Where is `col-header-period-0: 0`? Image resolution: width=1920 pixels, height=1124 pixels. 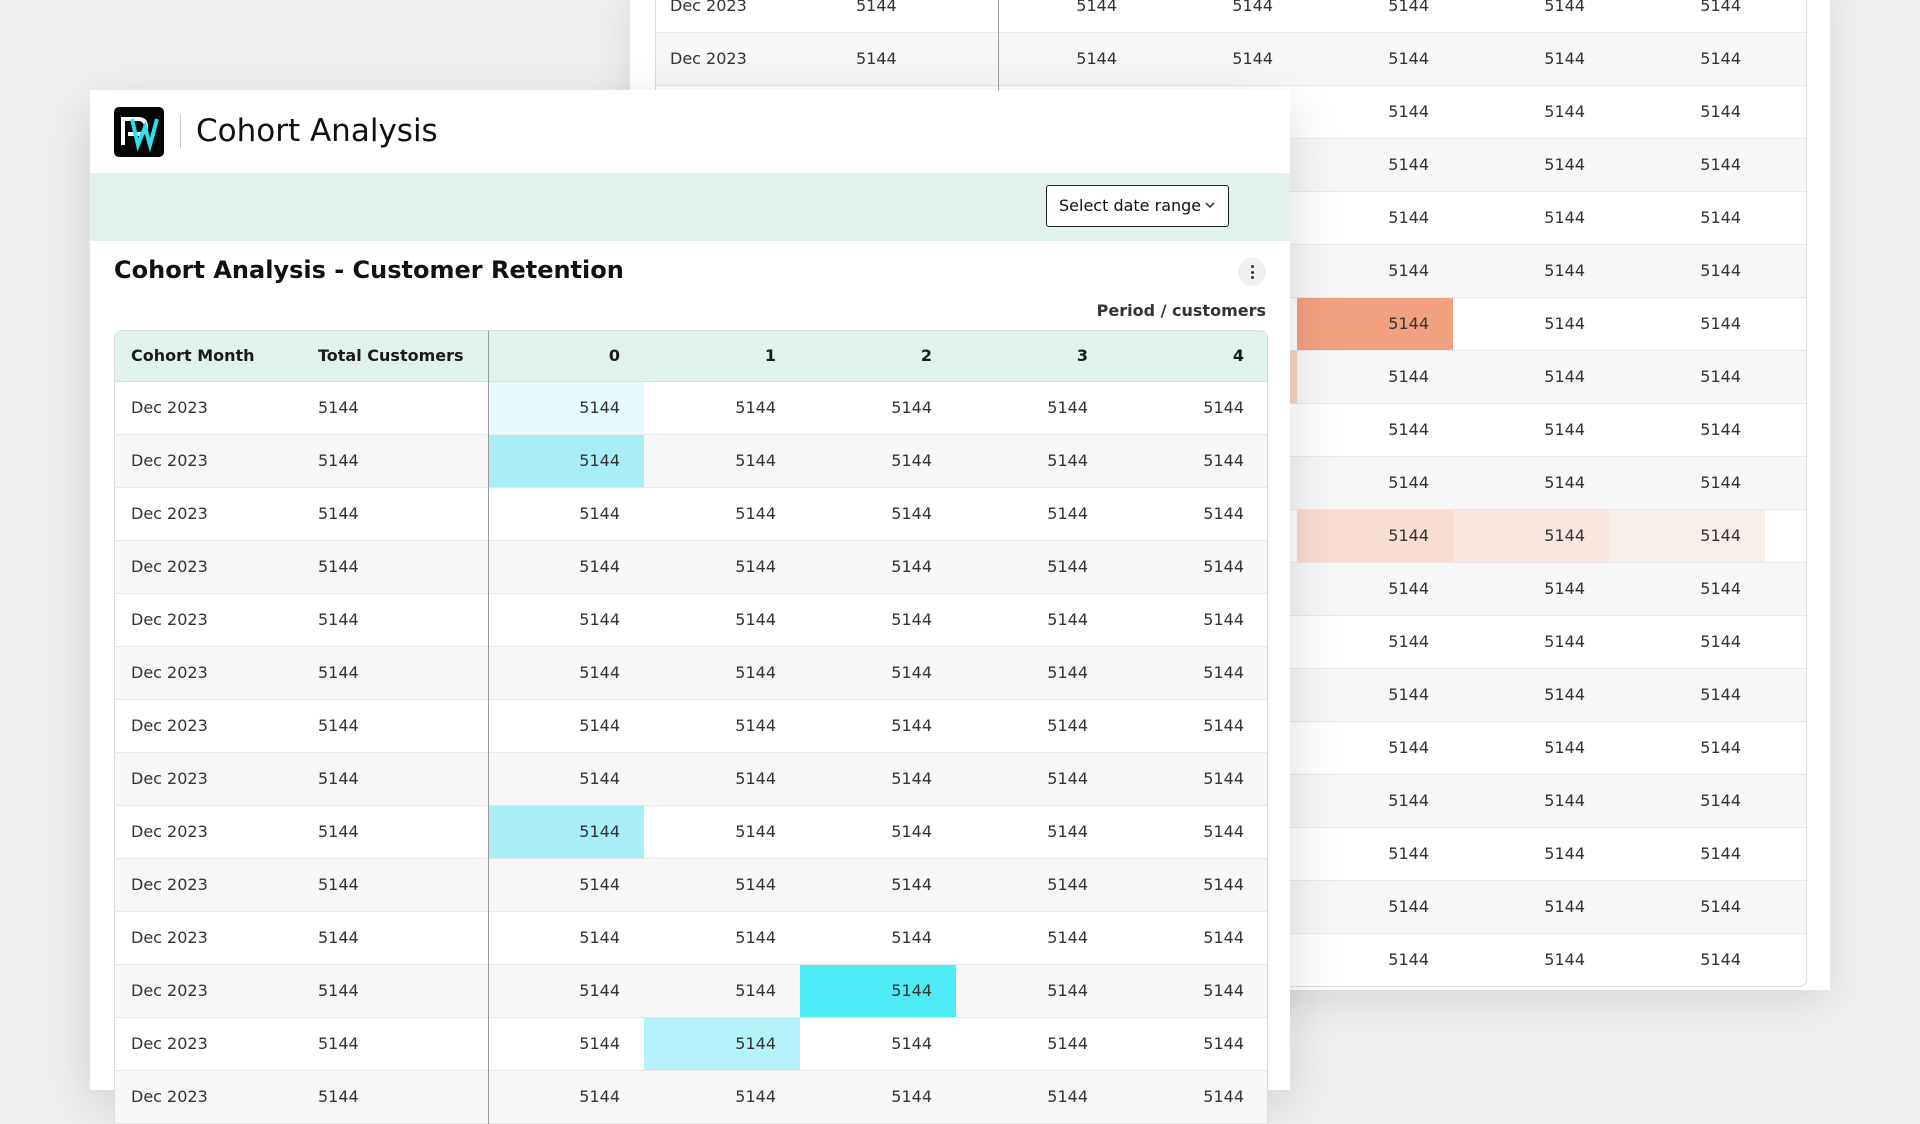 col-header-period-0: 0 is located at coordinates (614, 355).